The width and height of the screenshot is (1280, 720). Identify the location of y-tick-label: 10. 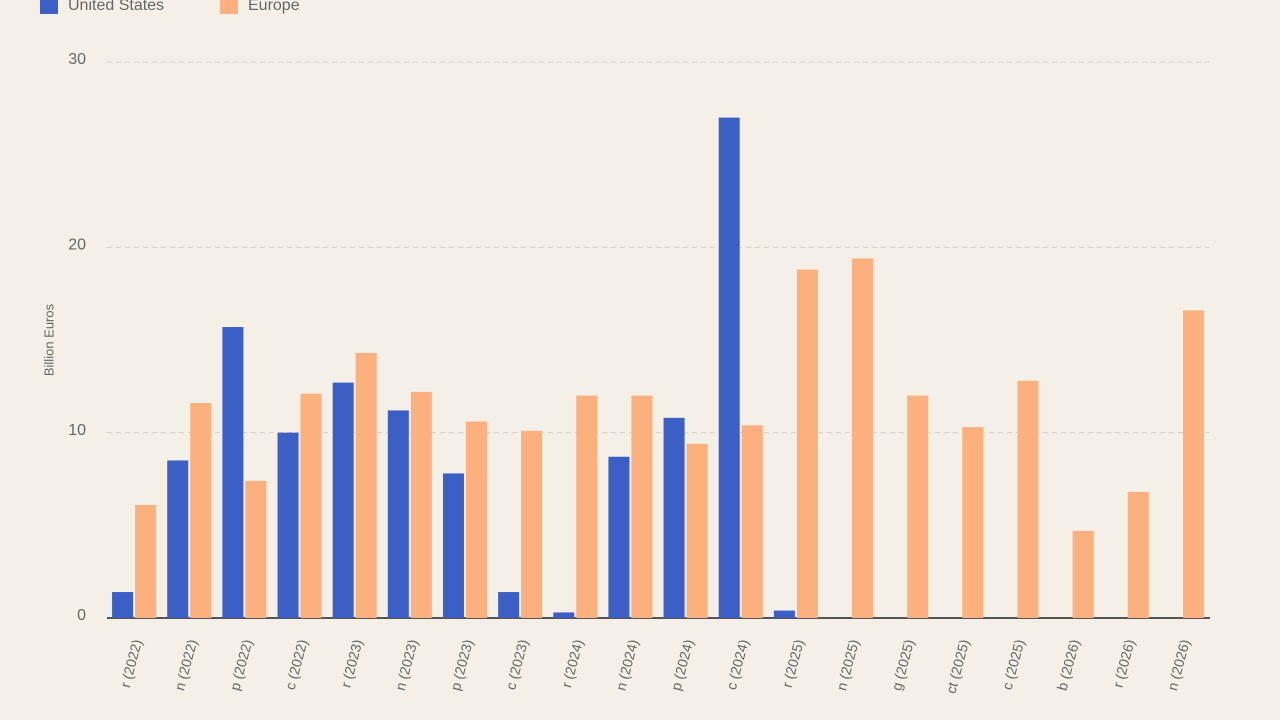
(77, 430).